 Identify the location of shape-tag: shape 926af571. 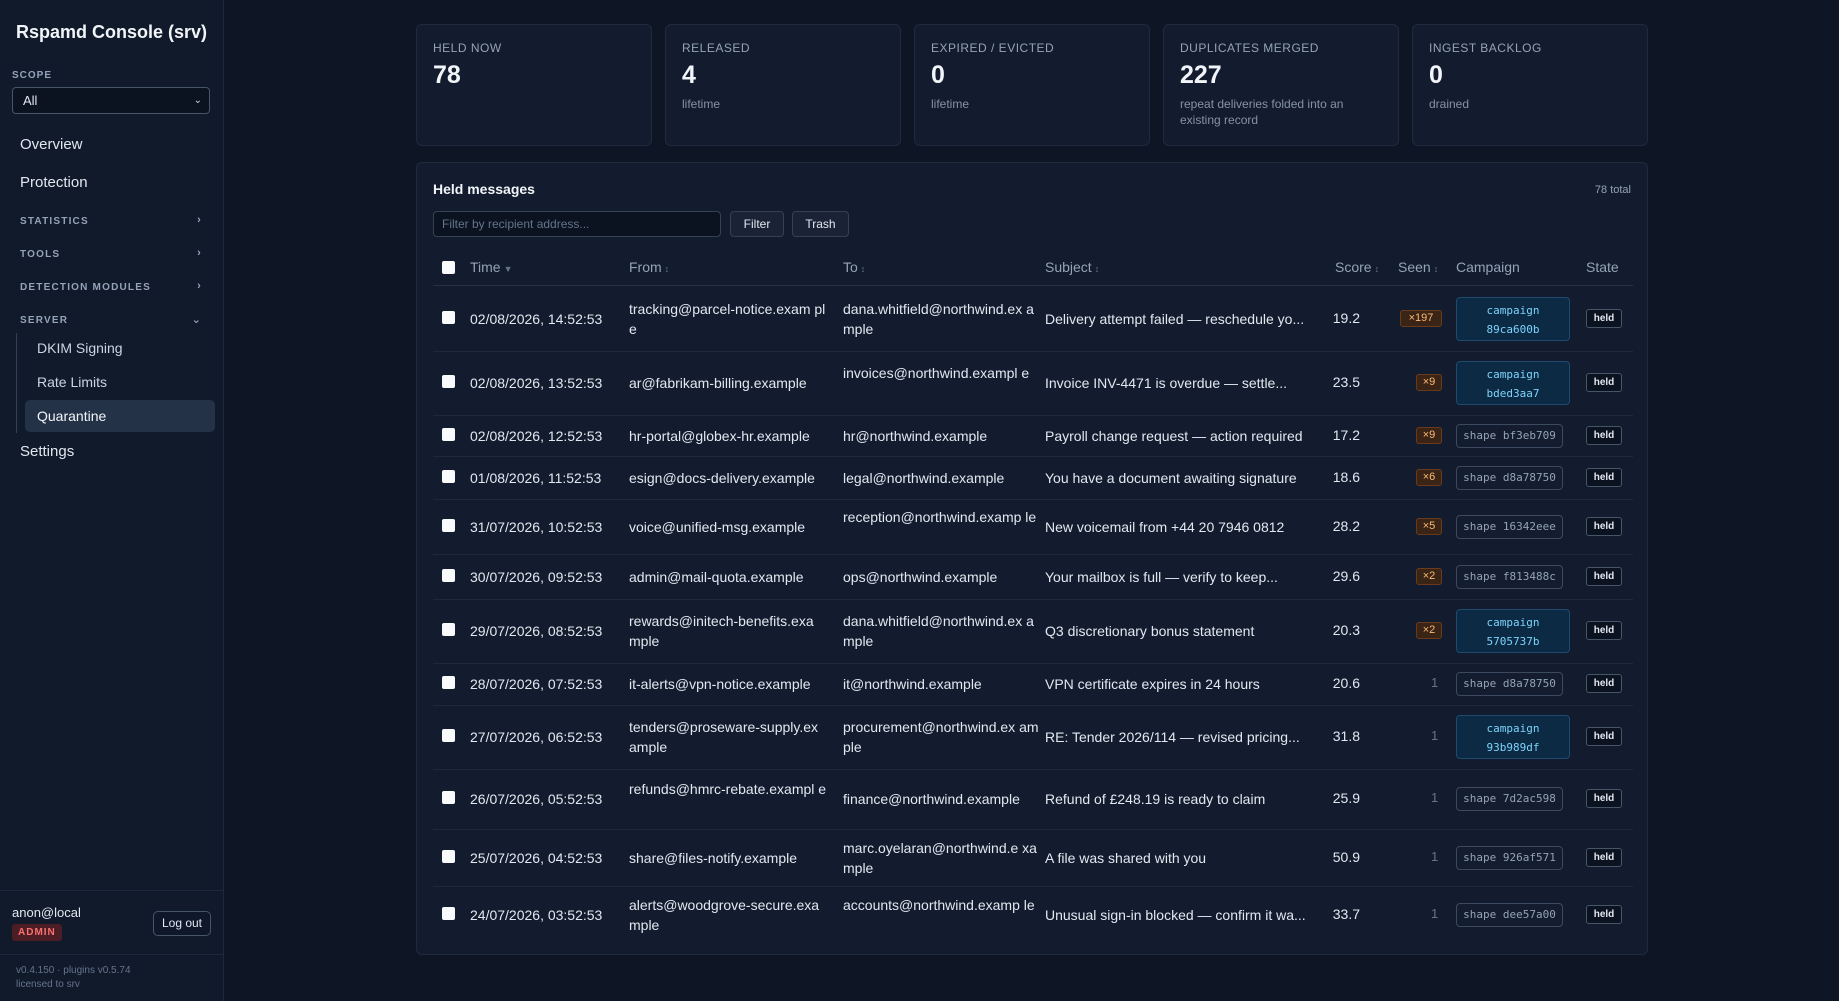
(1509, 857).